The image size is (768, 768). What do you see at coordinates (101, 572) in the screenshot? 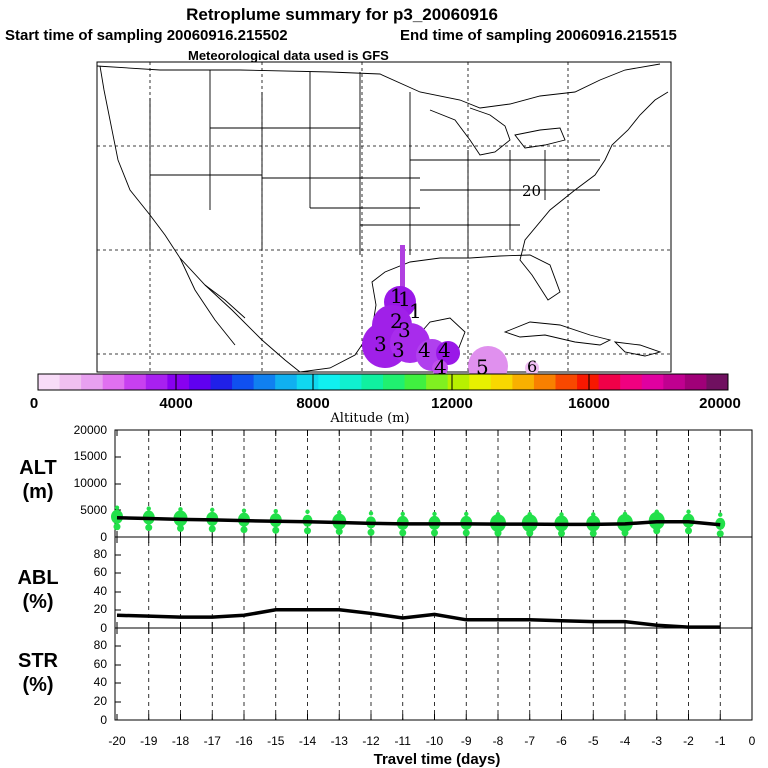
I see `abl-ytick: 60` at bounding box center [101, 572].